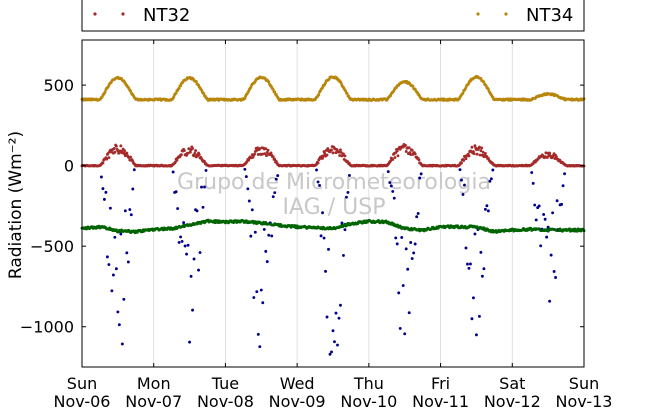  Describe the element at coordinates (52, 246) in the screenshot. I see `y-tick-label: −500` at that location.